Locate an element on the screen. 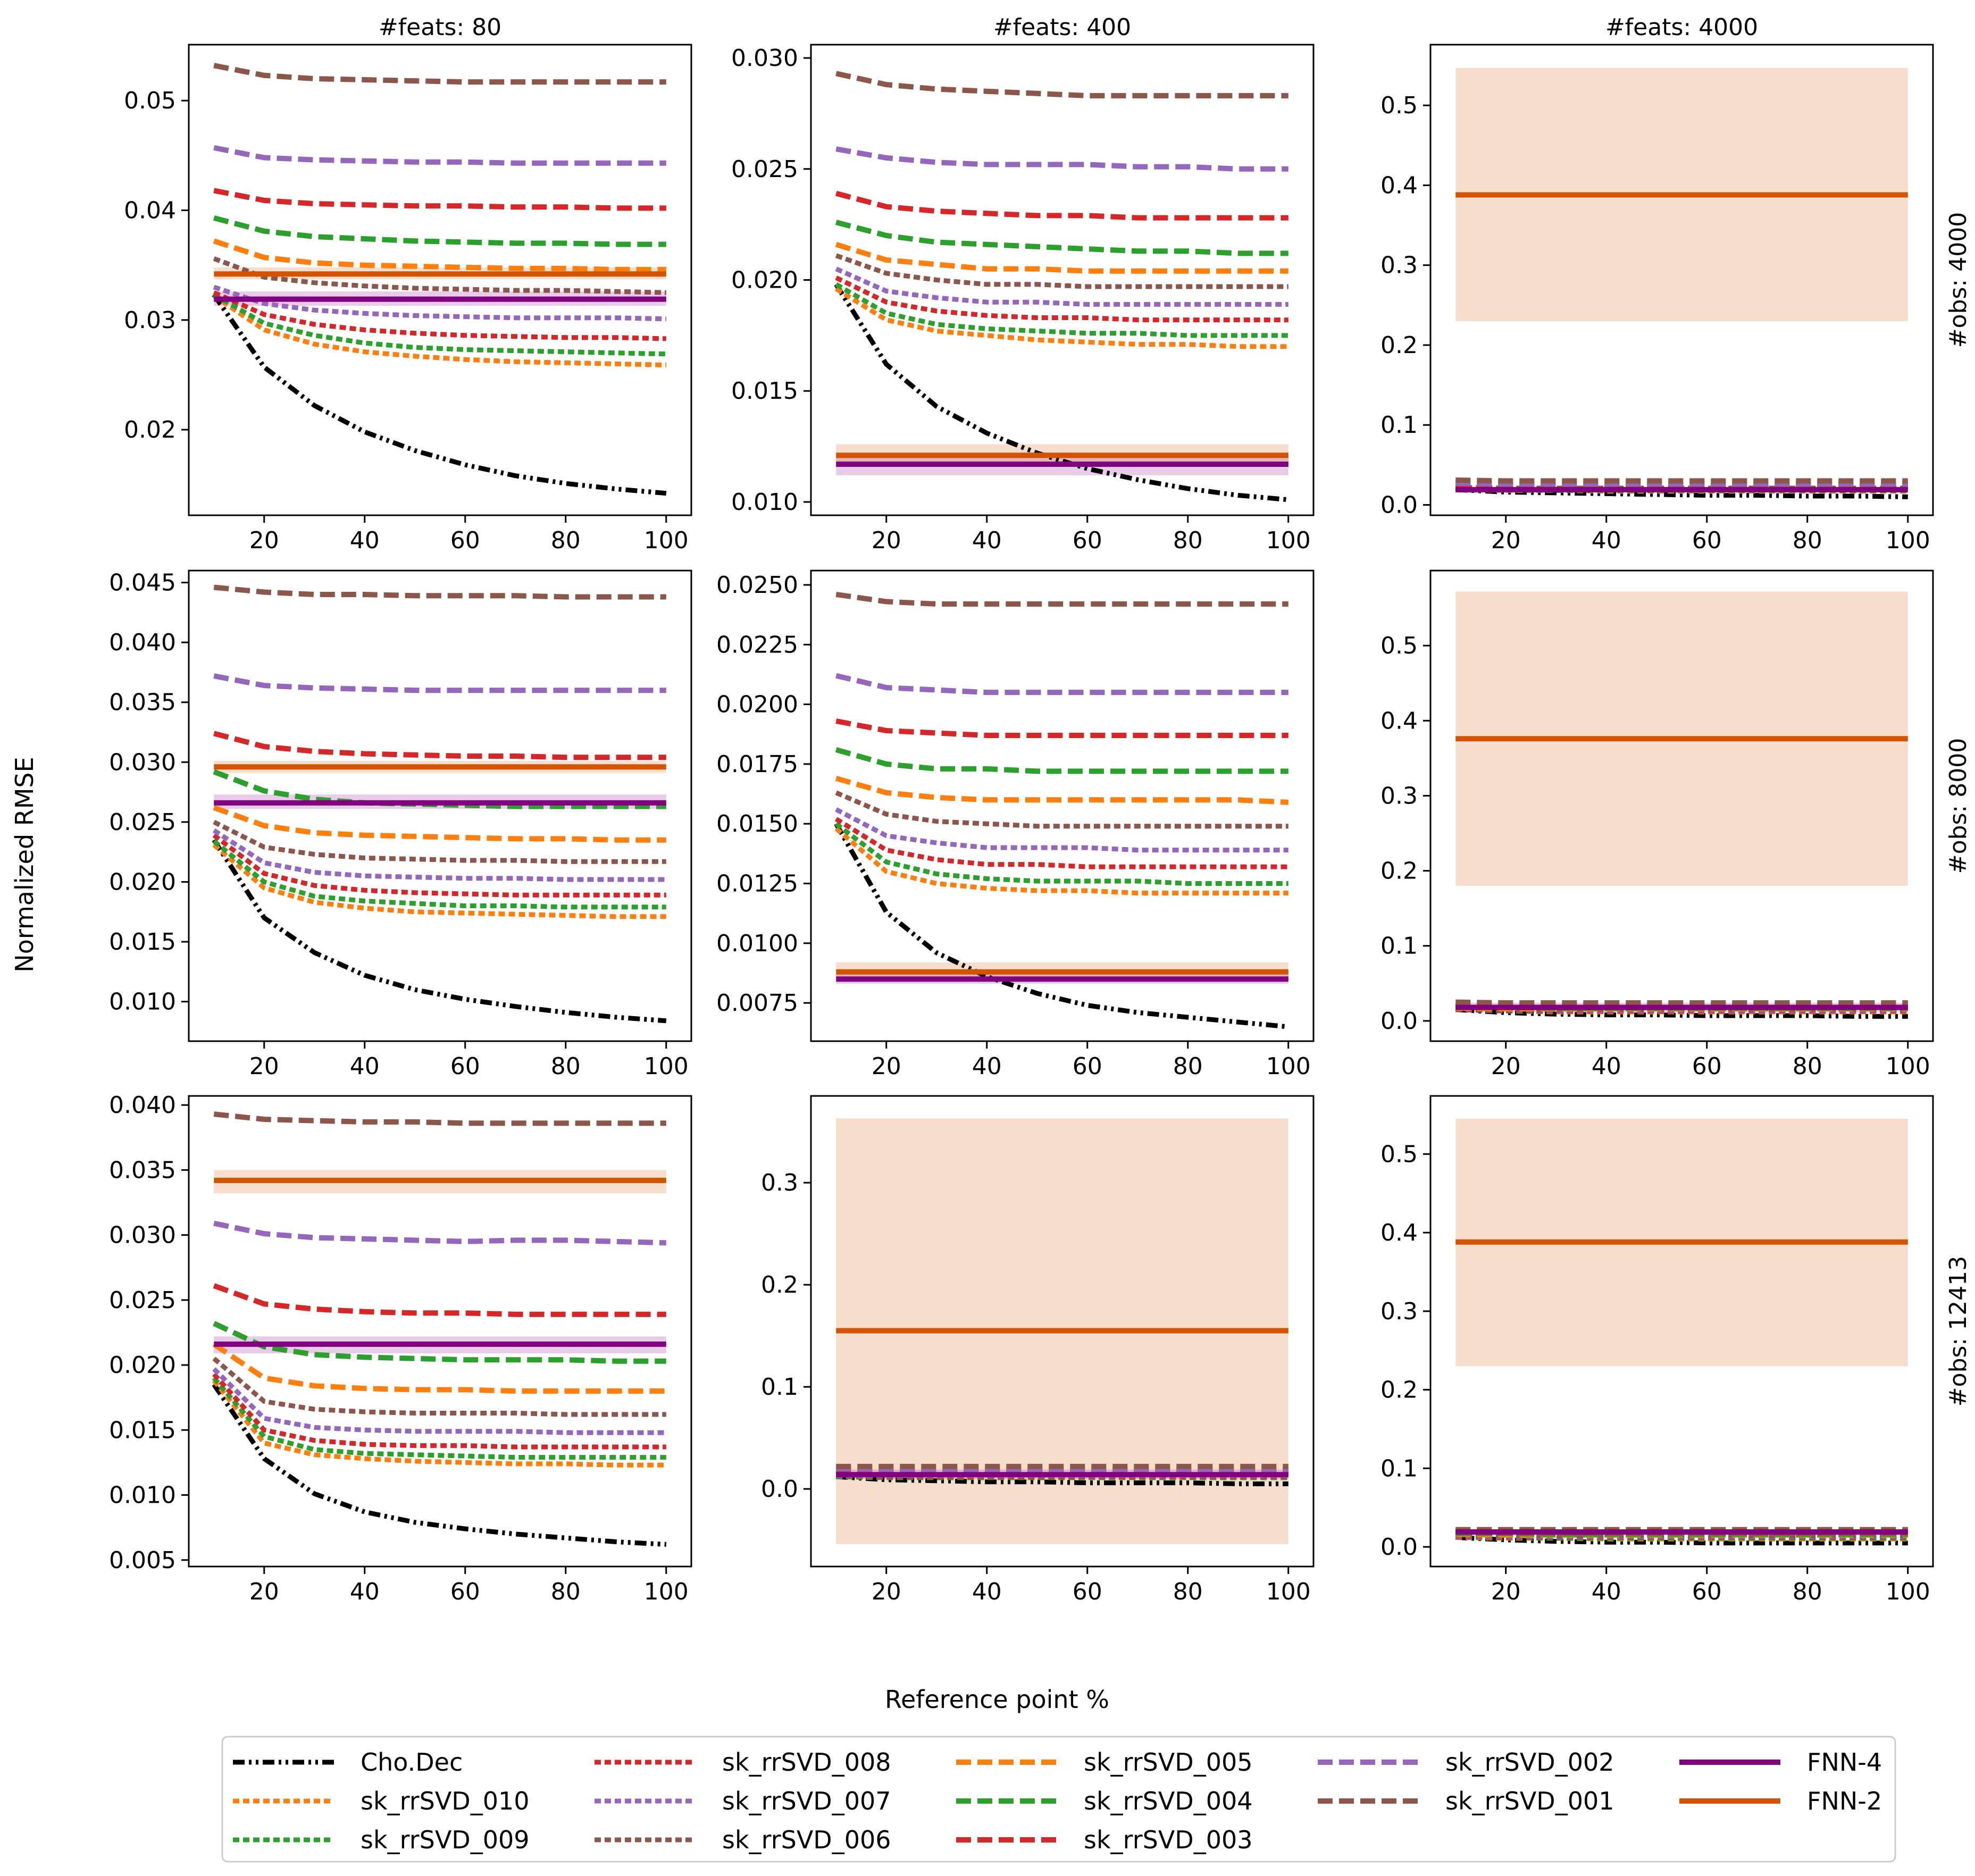 This screenshot has height=1876, width=1975. legend-item-sk-rrsvd-010: sk_rrSVD_010 is located at coordinates (381, 1801).